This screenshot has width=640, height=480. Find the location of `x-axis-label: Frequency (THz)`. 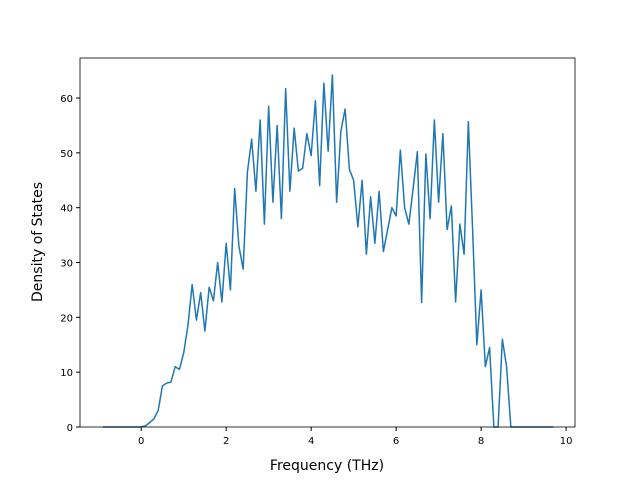

x-axis-label: Frequency (THz) is located at coordinates (327, 466).